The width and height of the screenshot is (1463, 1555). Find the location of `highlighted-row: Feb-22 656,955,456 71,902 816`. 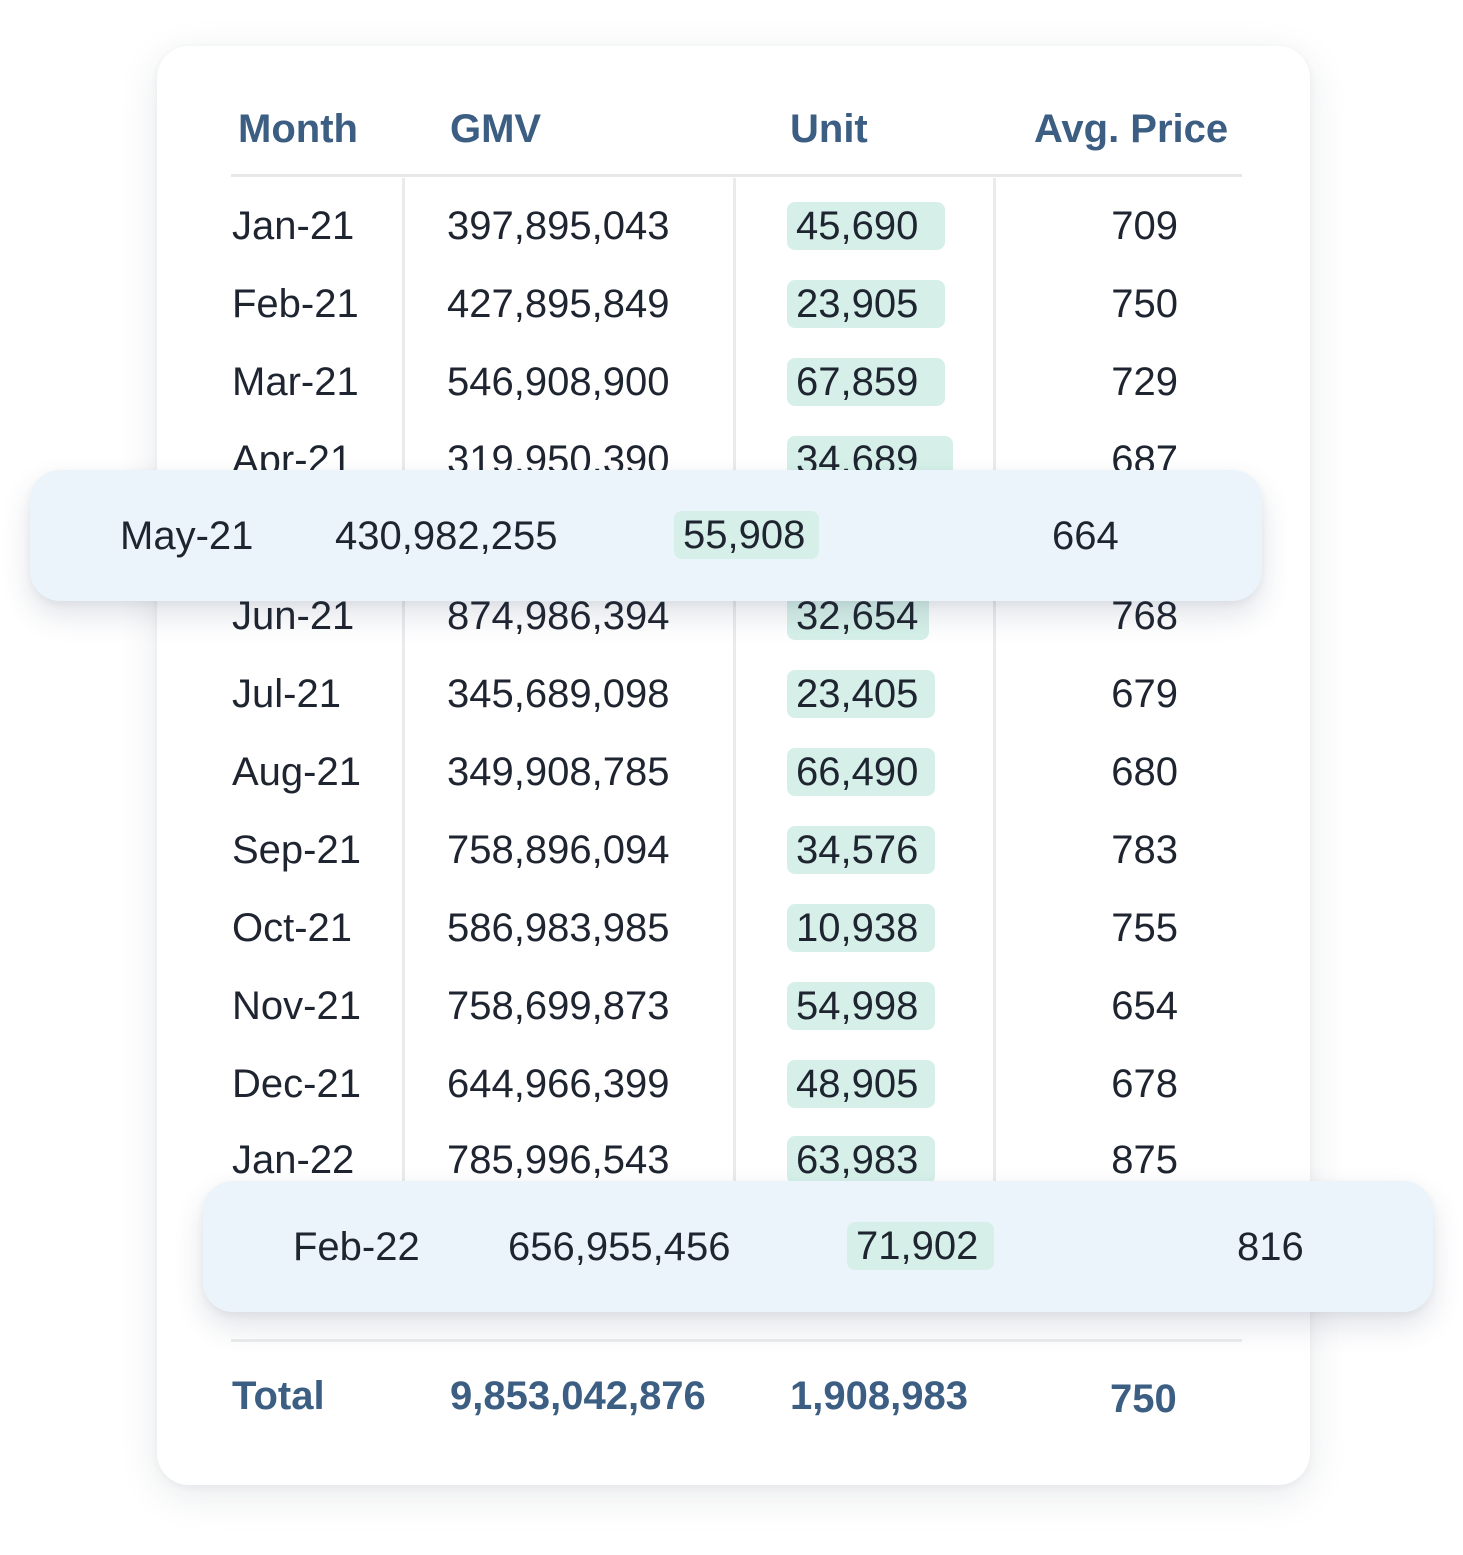

highlighted-row: Feb-22 656,955,456 71,902 816 is located at coordinates (818, 1246).